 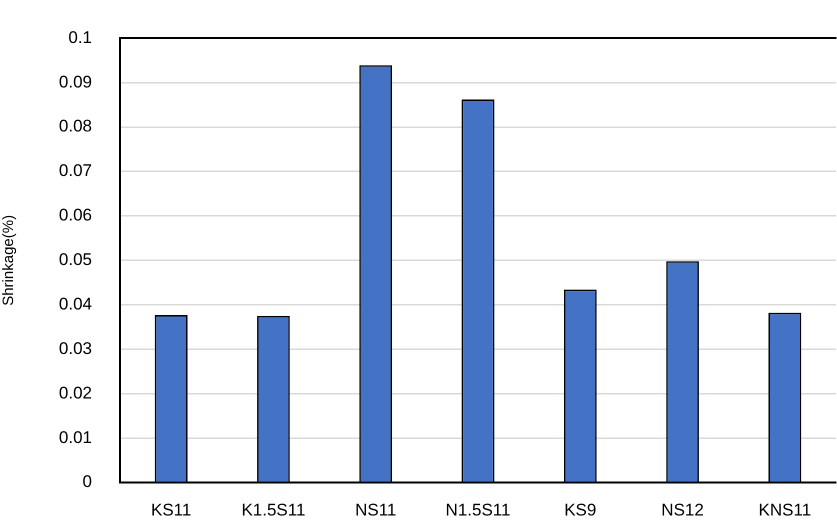 What do you see at coordinates (87, 482) in the screenshot?
I see `y-tick-label: 0` at bounding box center [87, 482].